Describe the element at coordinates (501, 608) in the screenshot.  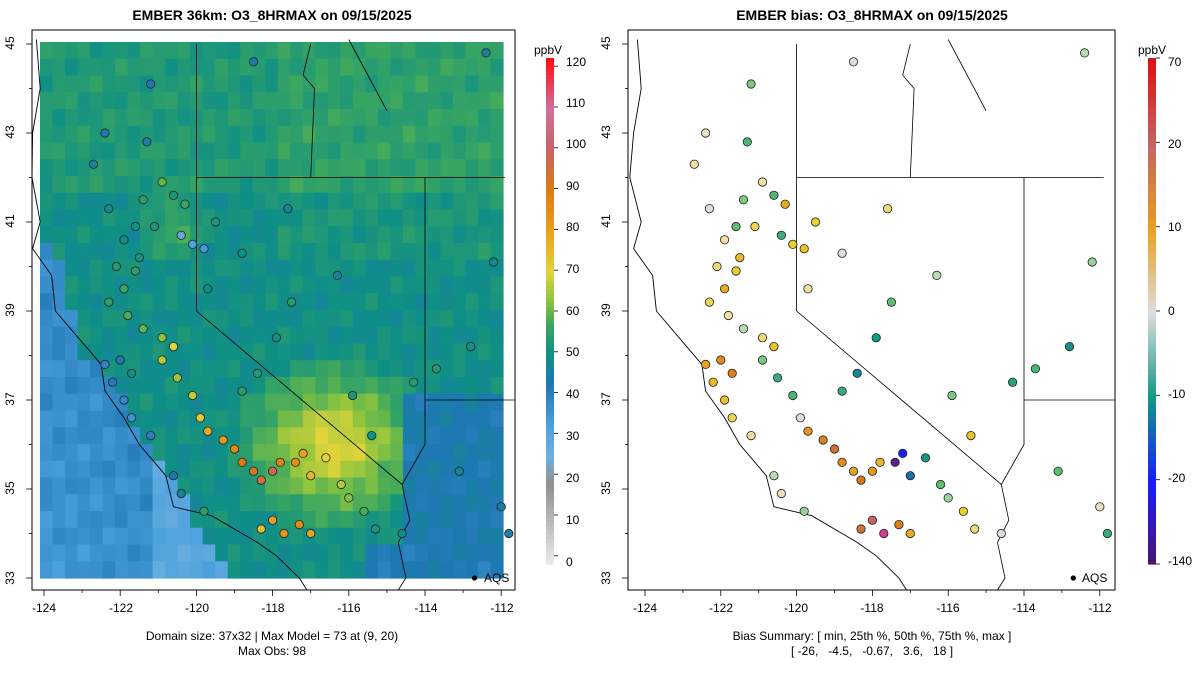
I see `left-x-tick-label: -112` at that location.